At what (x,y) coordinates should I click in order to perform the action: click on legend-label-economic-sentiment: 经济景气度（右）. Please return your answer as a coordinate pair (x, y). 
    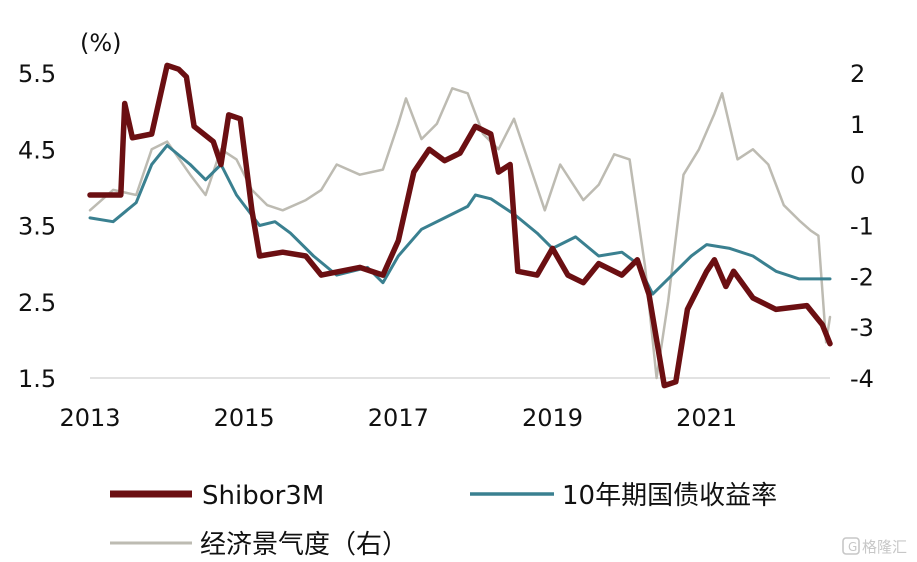
    Looking at the image, I should click on (304, 545).